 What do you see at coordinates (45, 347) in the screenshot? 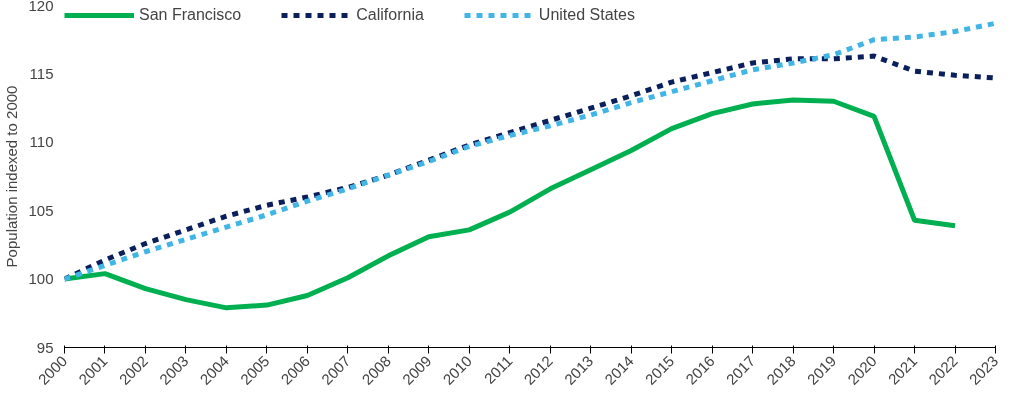
I see `y-tick-label: 95` at bounding box center [45, 347].